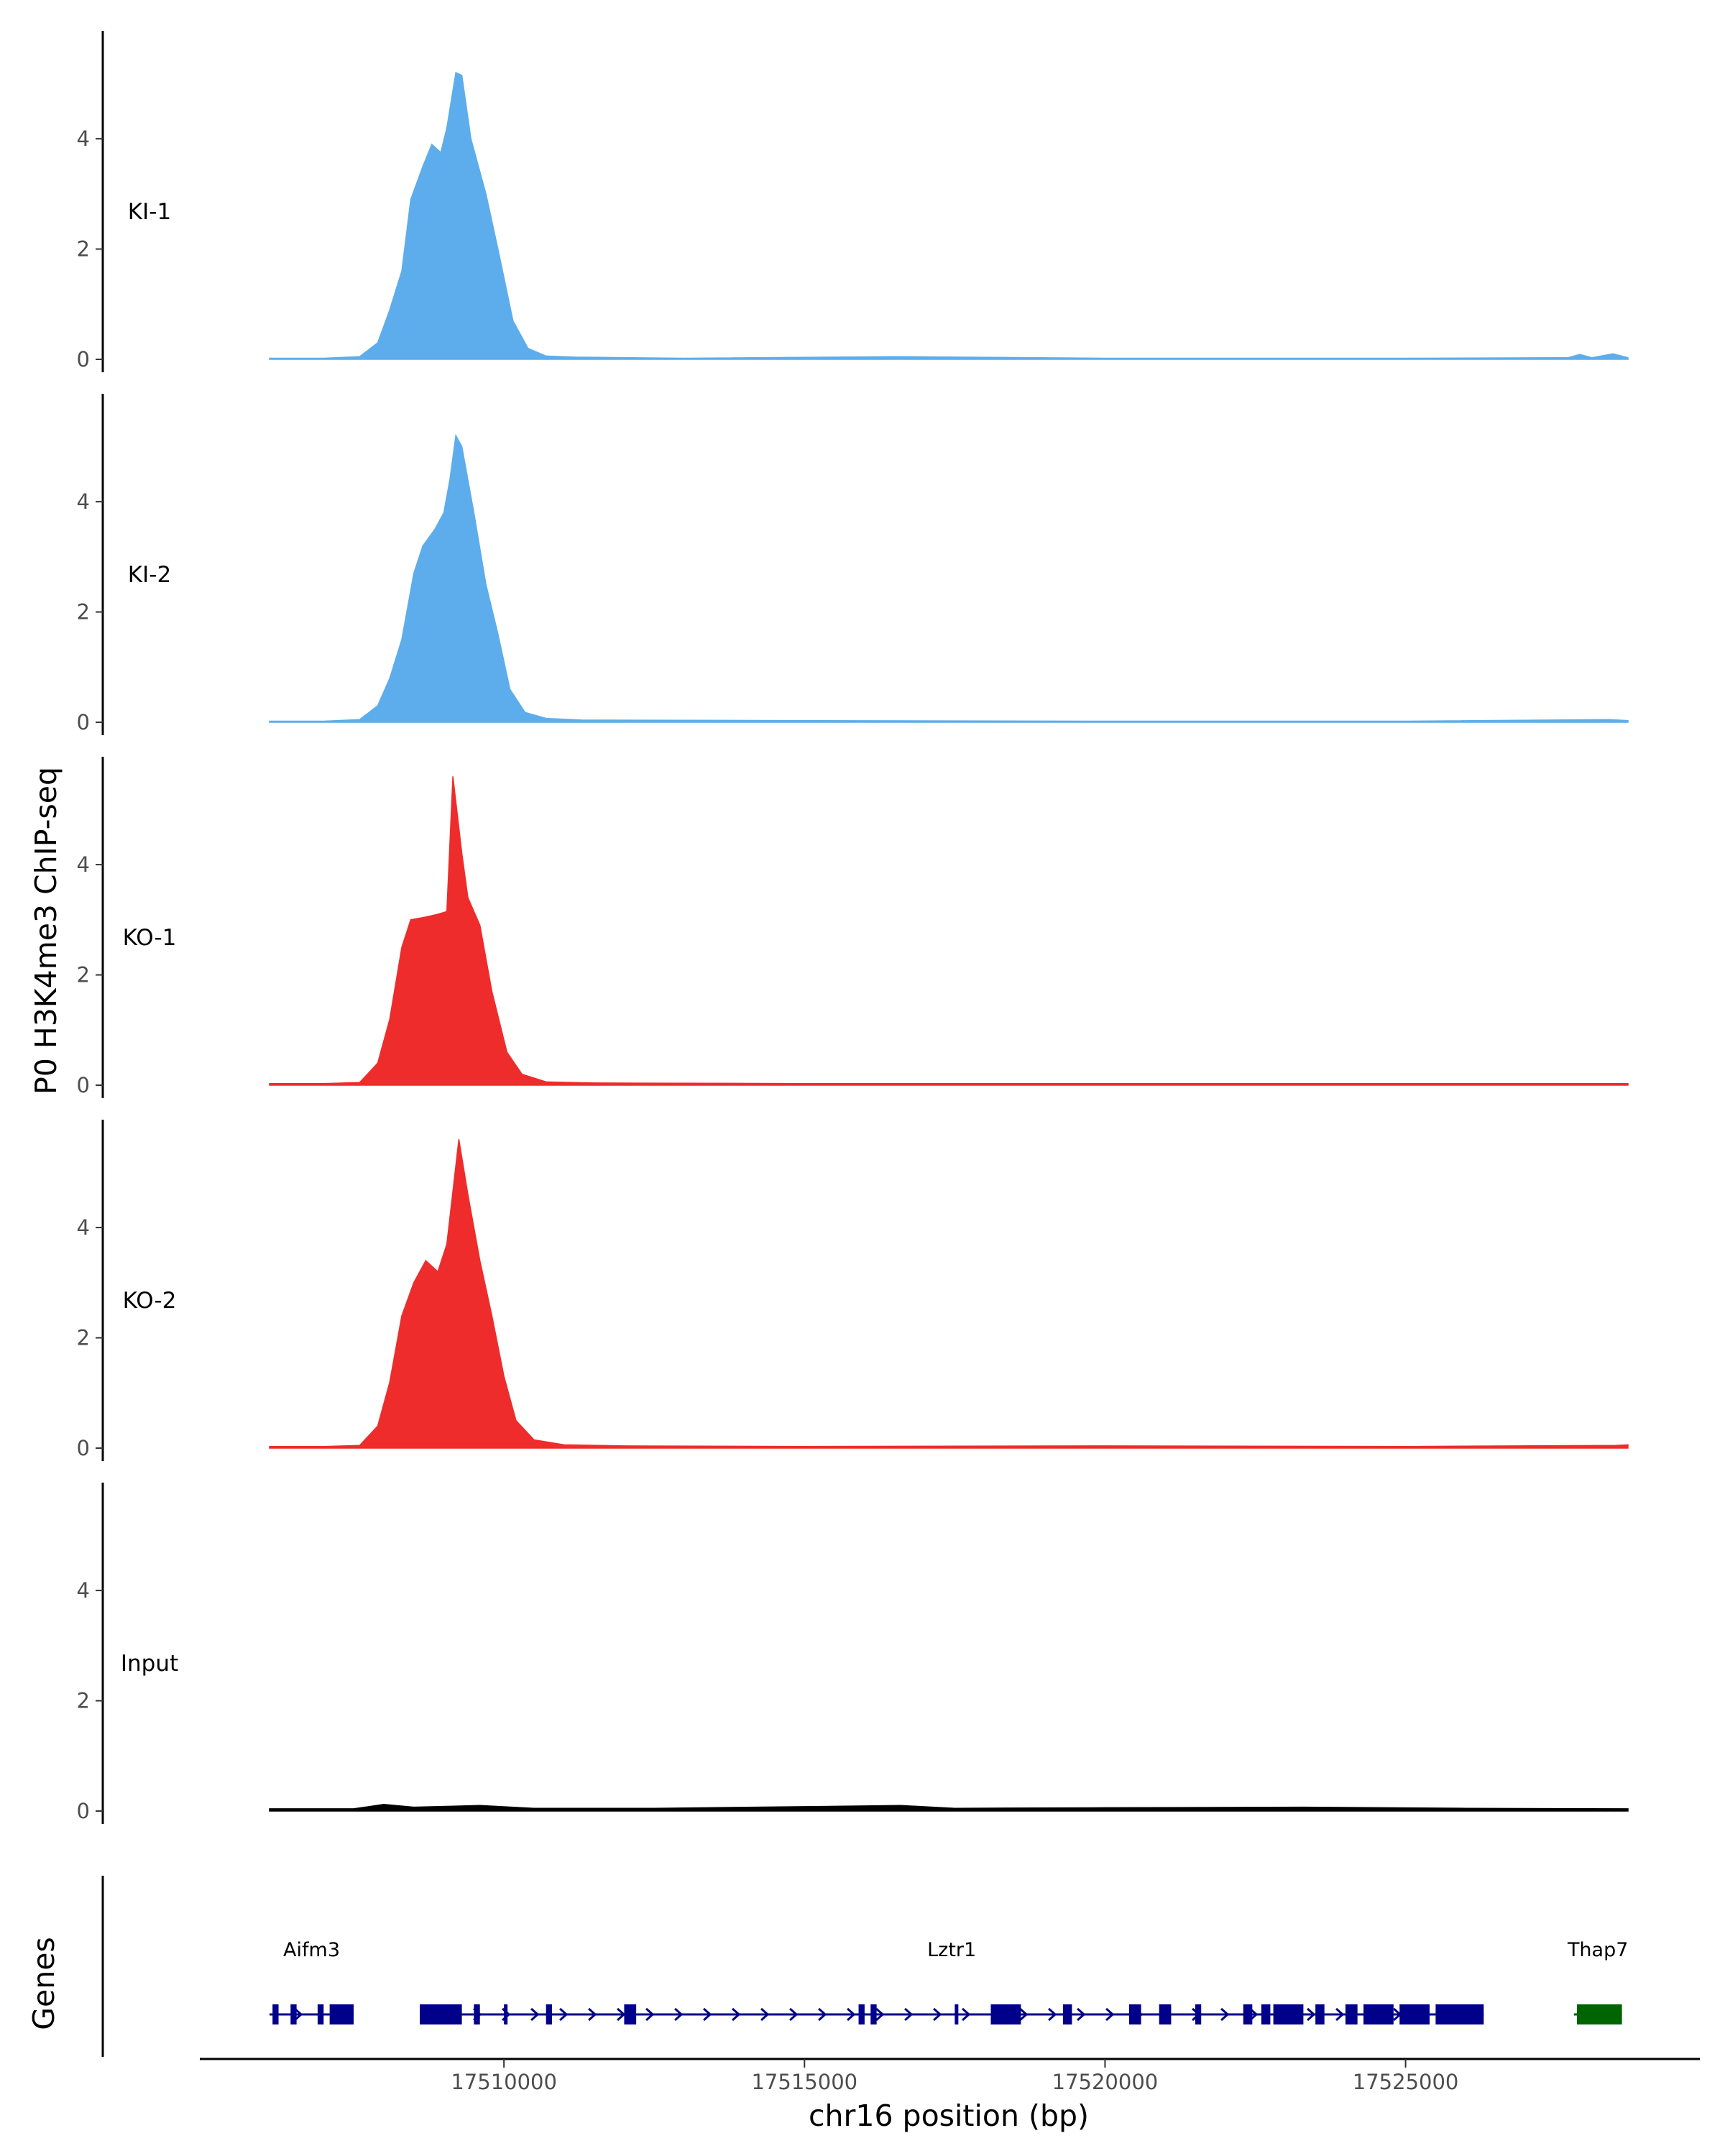 The height and width of the screenshot is (2156, 1725). I want to click on gene-name-label: Thap7, so click(1597, 1950).